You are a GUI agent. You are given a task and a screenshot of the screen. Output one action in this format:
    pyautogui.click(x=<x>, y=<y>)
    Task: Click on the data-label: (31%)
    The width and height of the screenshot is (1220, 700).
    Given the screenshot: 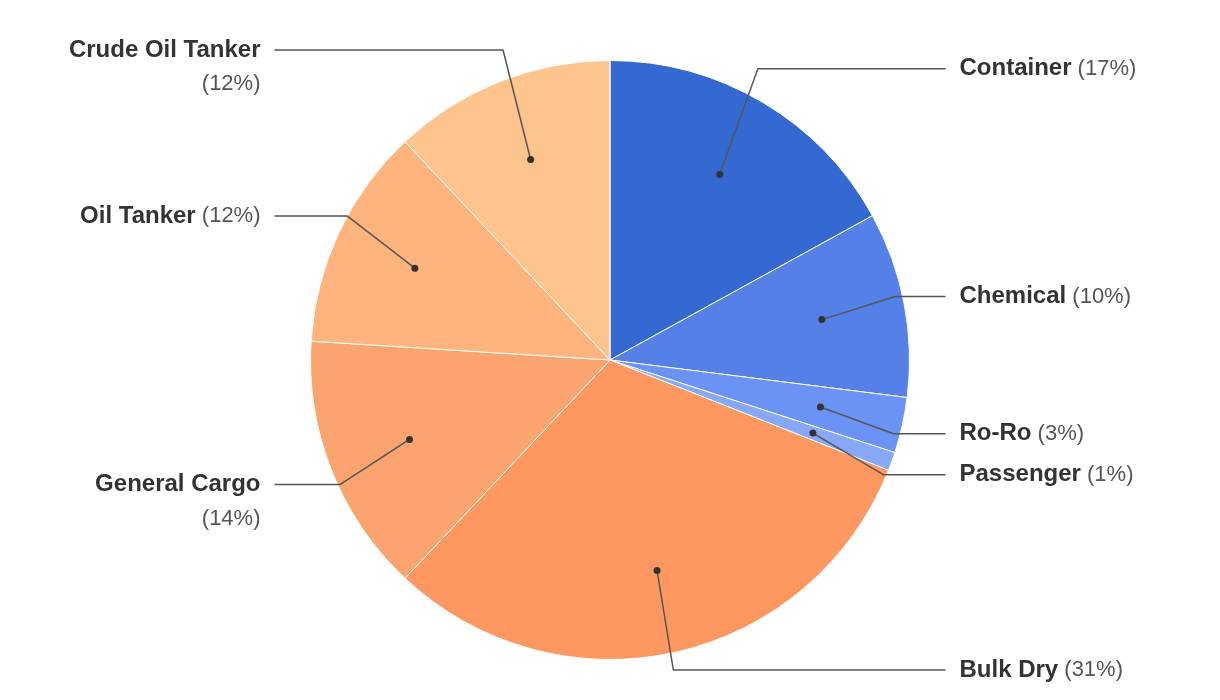 What is the action you would take?
    pyautogui.click(x=1090, y=669)
    